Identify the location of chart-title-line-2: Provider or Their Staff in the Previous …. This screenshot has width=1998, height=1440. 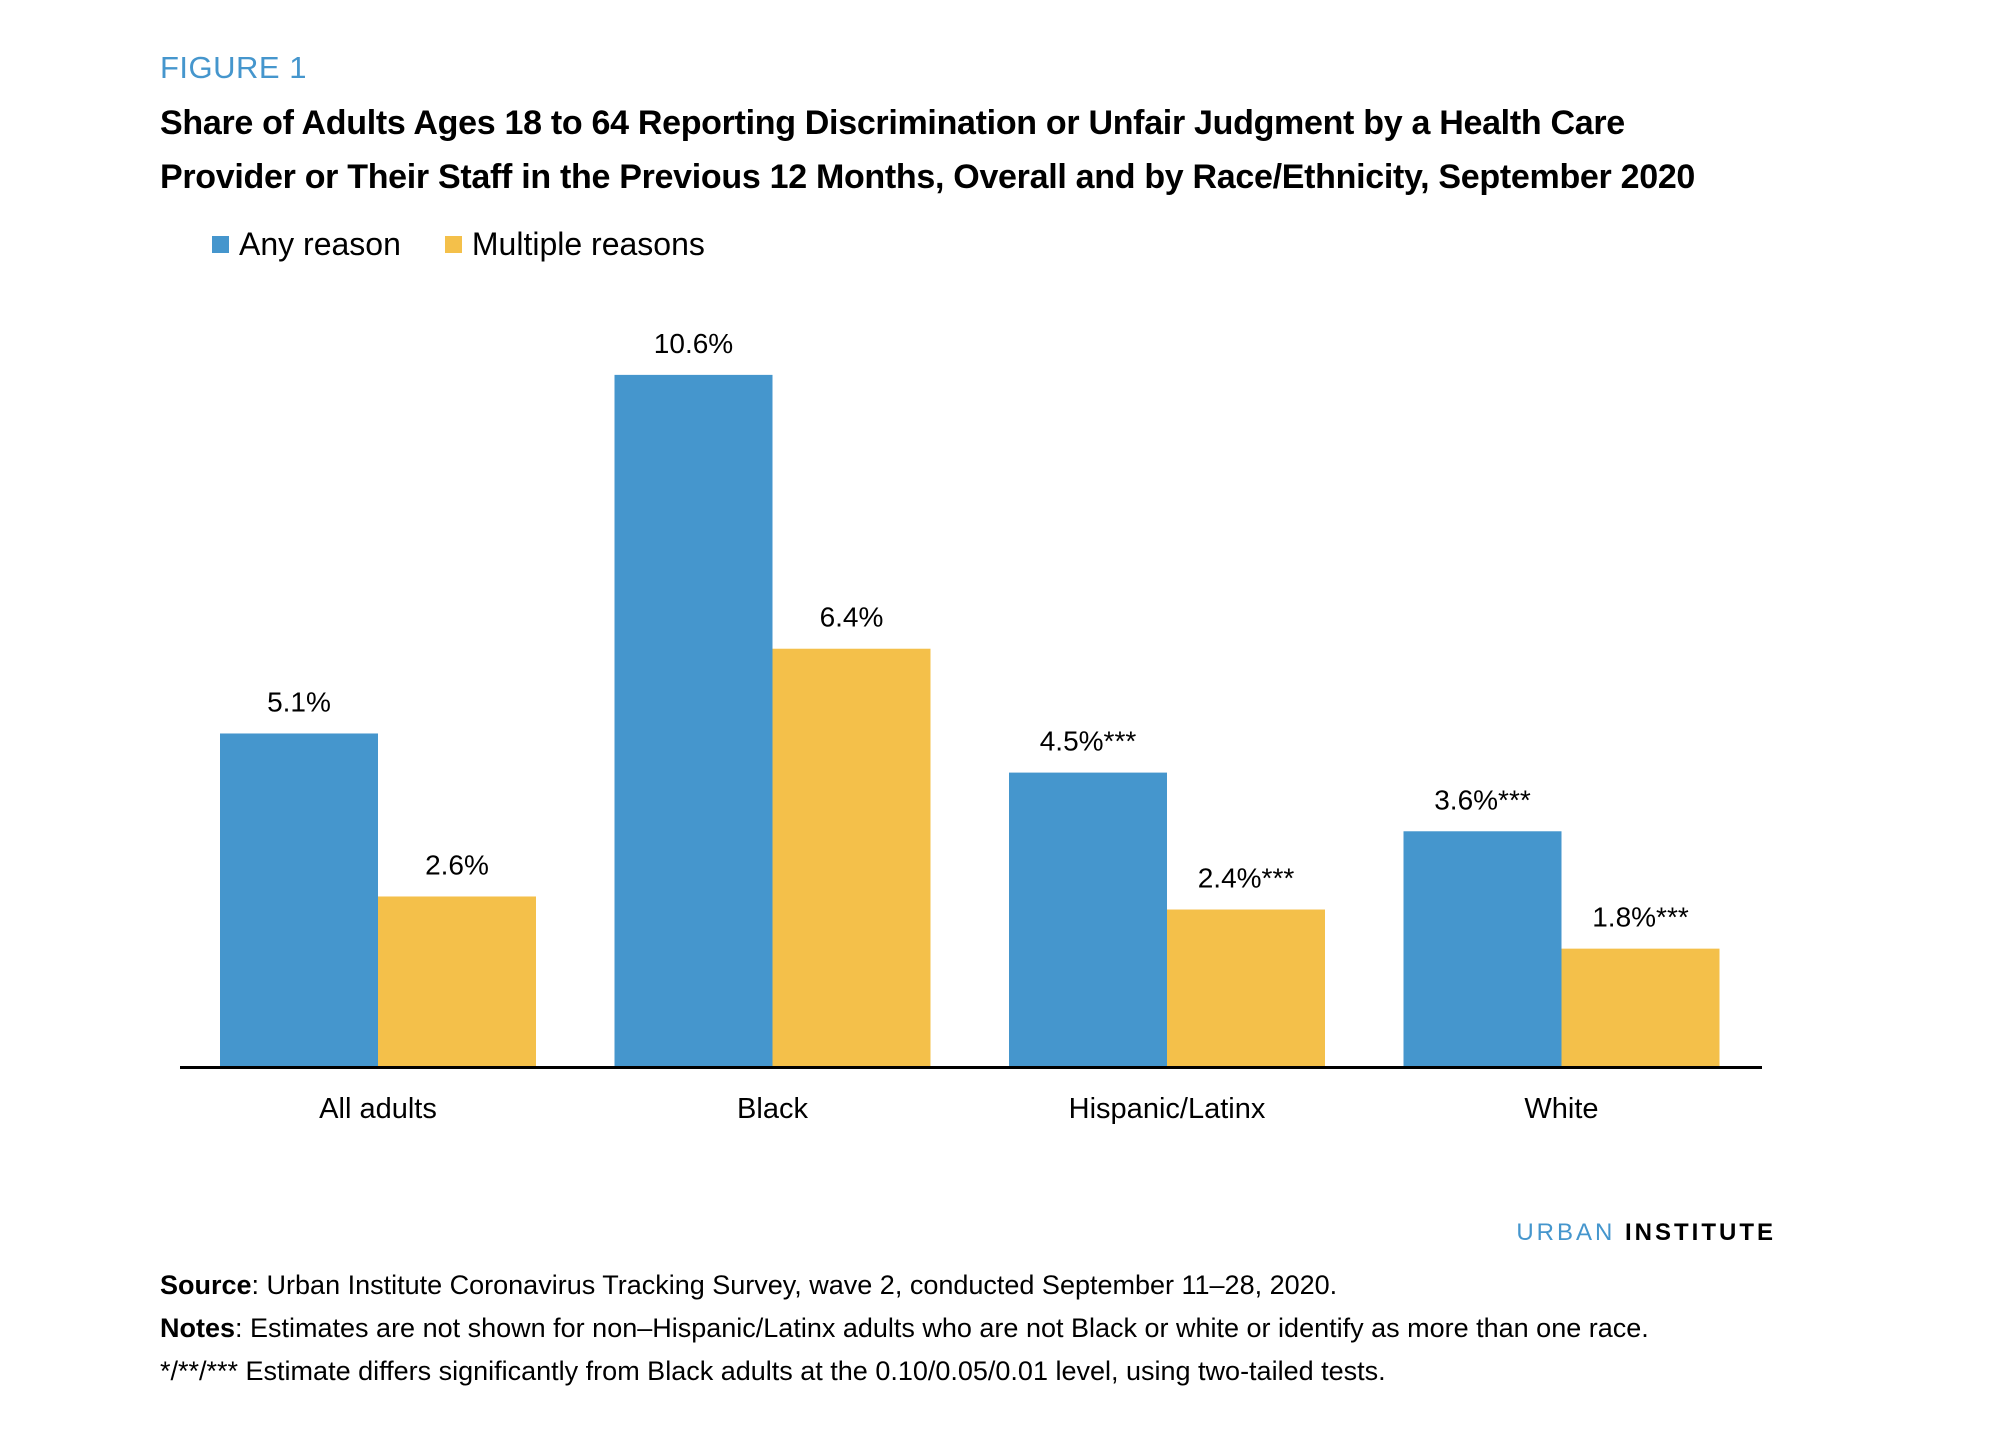
(928, 177).